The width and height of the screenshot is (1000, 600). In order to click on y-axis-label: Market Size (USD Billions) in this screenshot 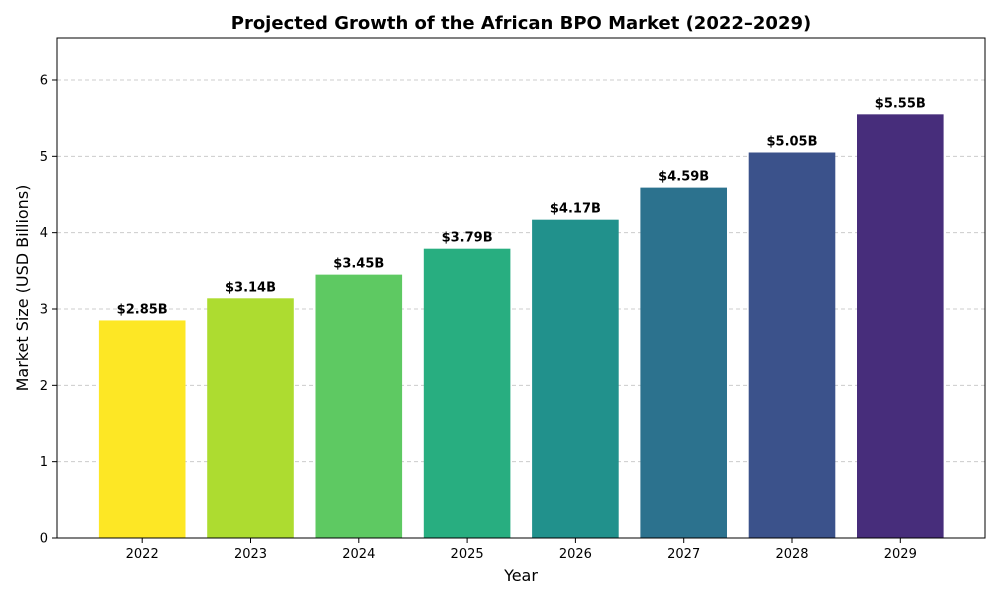, I will do `click(22, 288)`.